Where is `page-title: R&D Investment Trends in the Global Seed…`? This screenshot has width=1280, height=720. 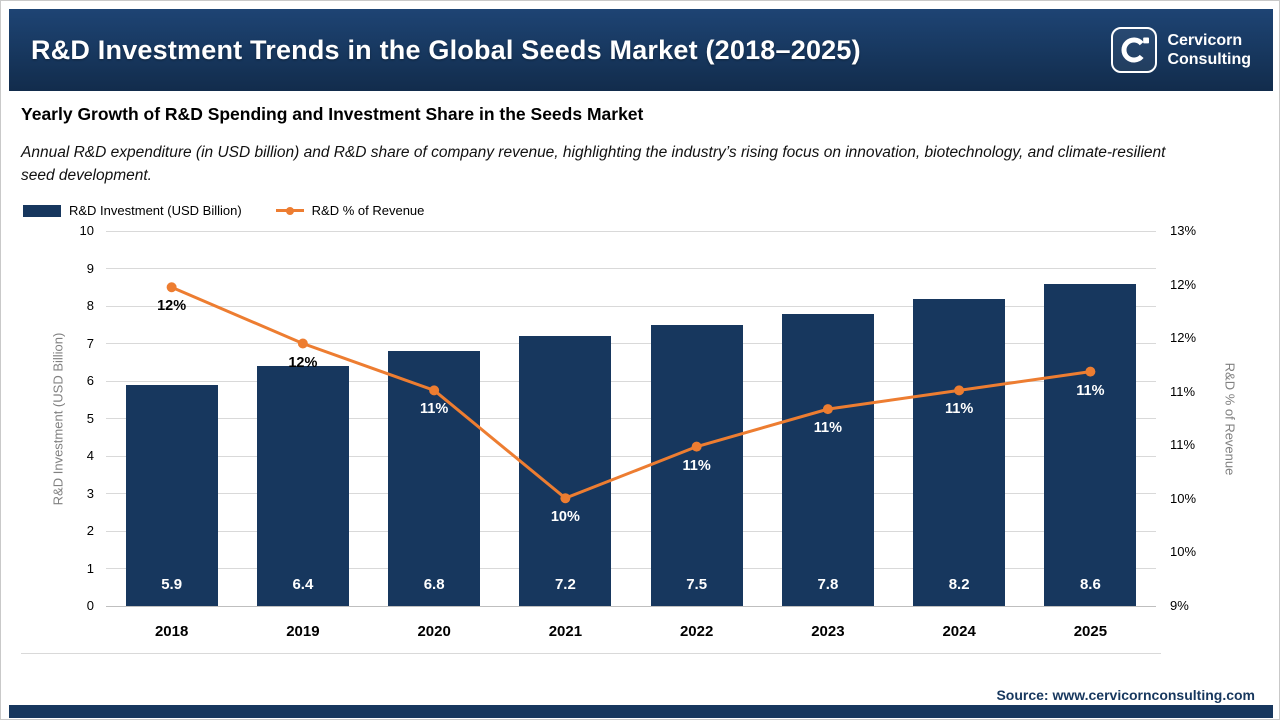
page-title: R&D Investment Trends in the Global Seed… is located at coordinates (446, 49).